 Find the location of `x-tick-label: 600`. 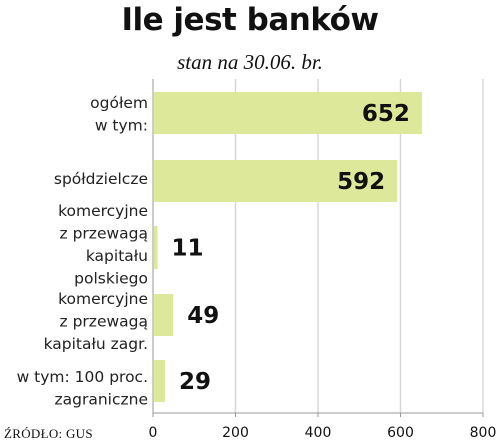

x-tick-label: 600 is located at coordinates (400, 433).